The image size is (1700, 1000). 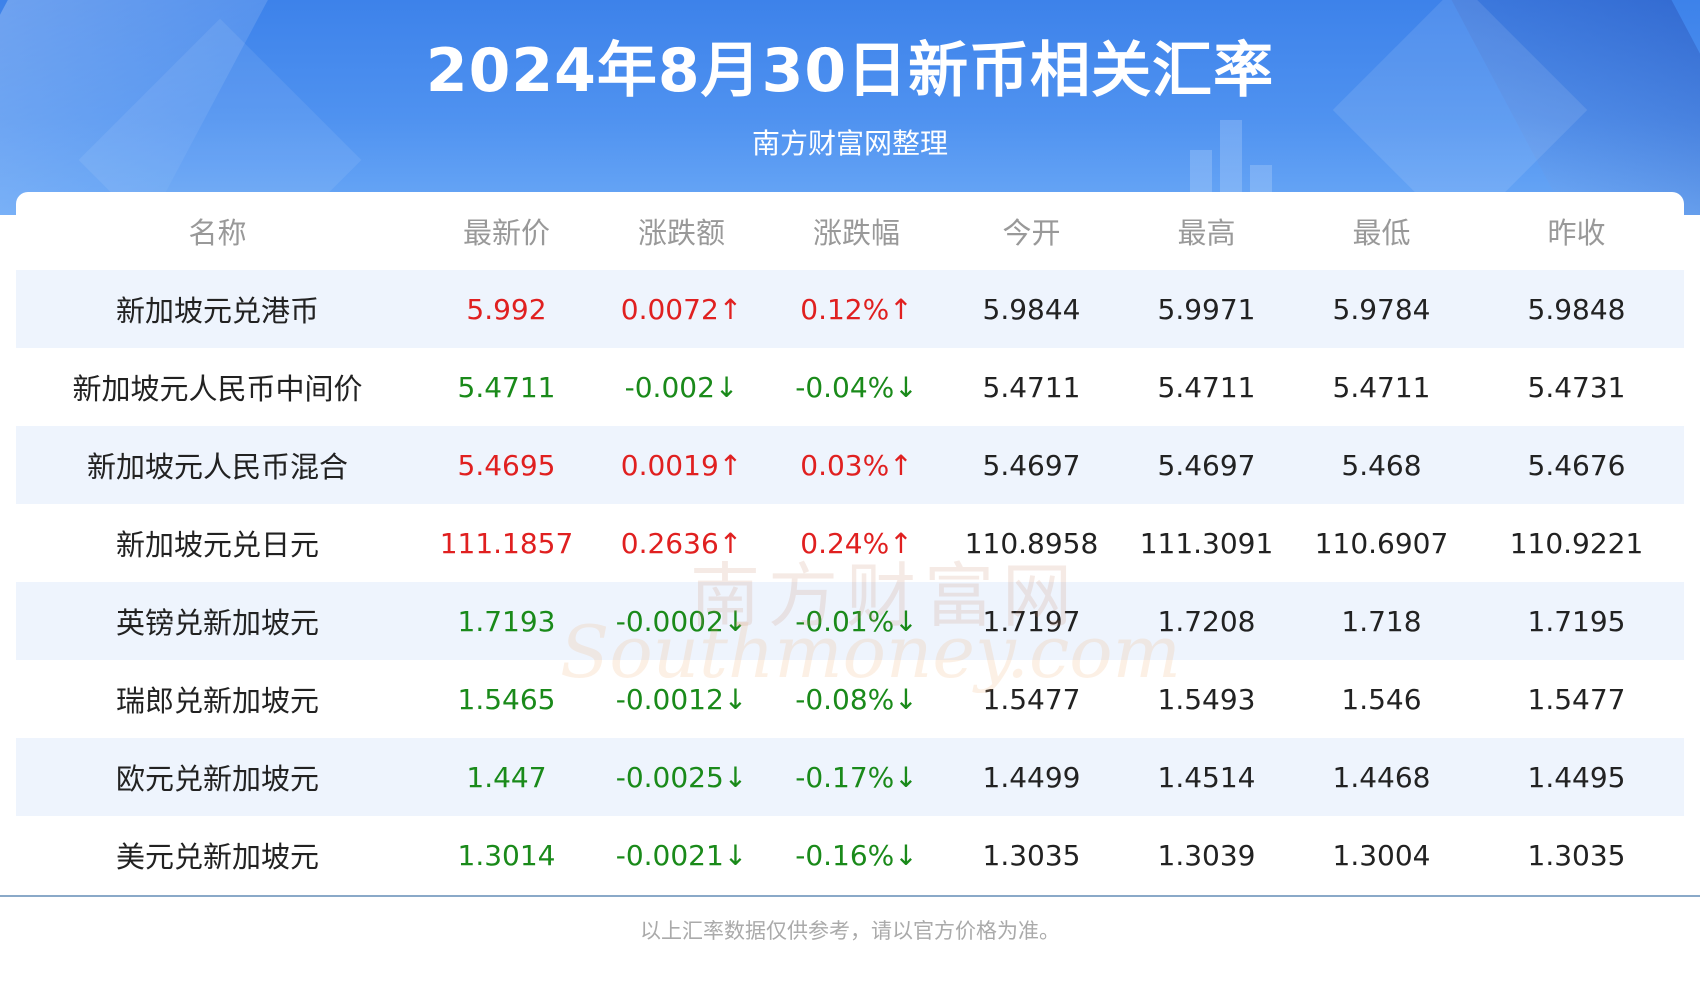 What do you see at coordinates (681, 777) in the screenshot?
I see `cell-change: -0.0025↓` at bounding box center [681, 777].